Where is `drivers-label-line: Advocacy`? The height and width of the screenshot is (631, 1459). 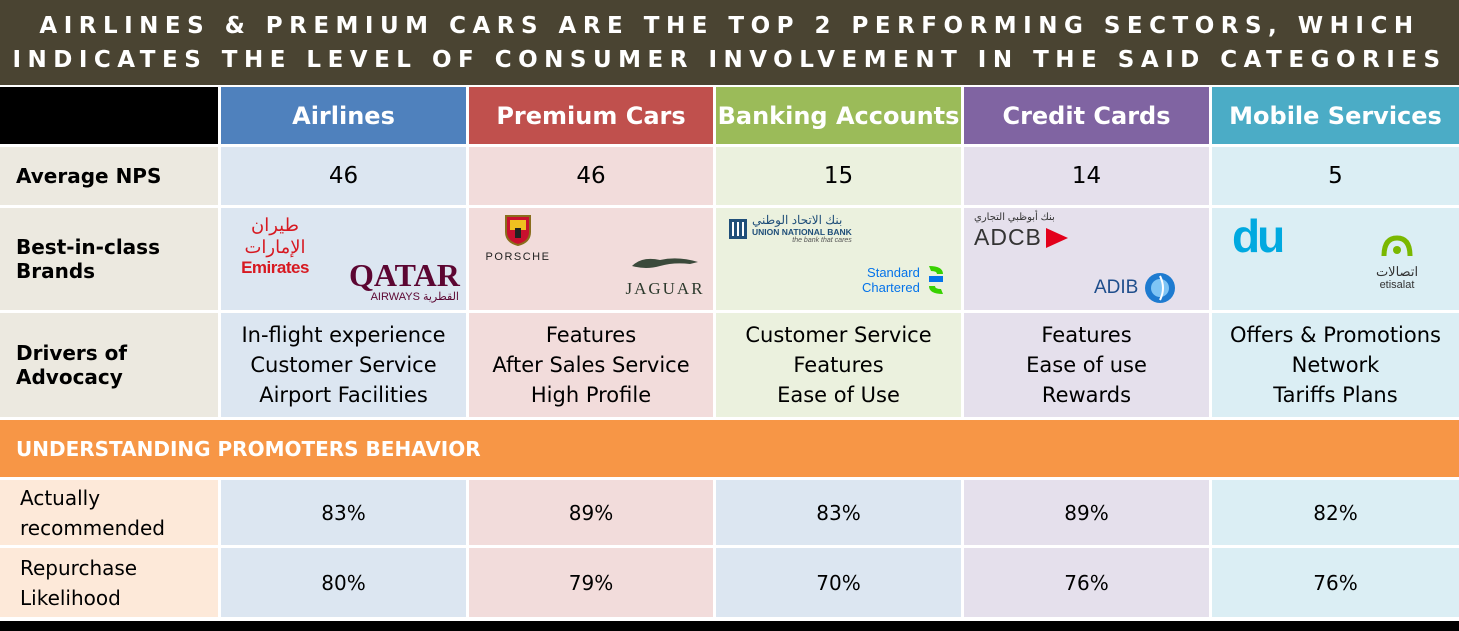 drivers-label-line: Advocacy is located at coordinates (69, 377).